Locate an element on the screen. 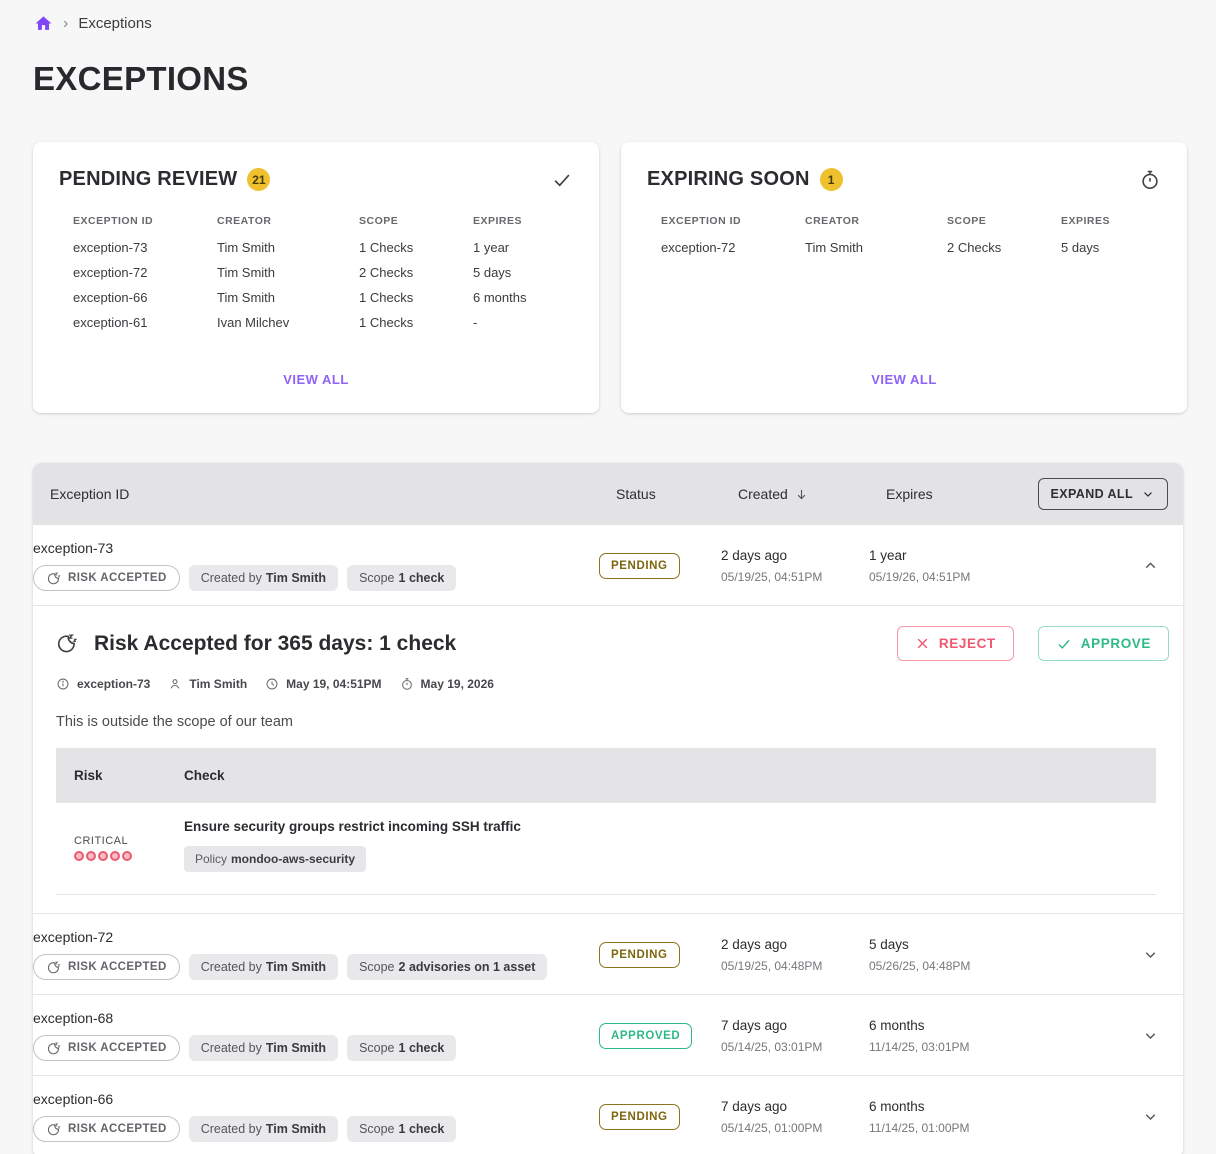  scope-chip: Scope 2 advisories on 1 asset is located at coordinates (447, 967).